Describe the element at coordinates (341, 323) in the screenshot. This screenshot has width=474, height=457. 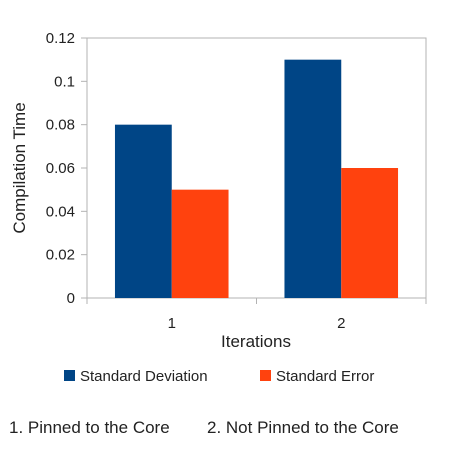
I see `x-tick-label: 2` at that location.